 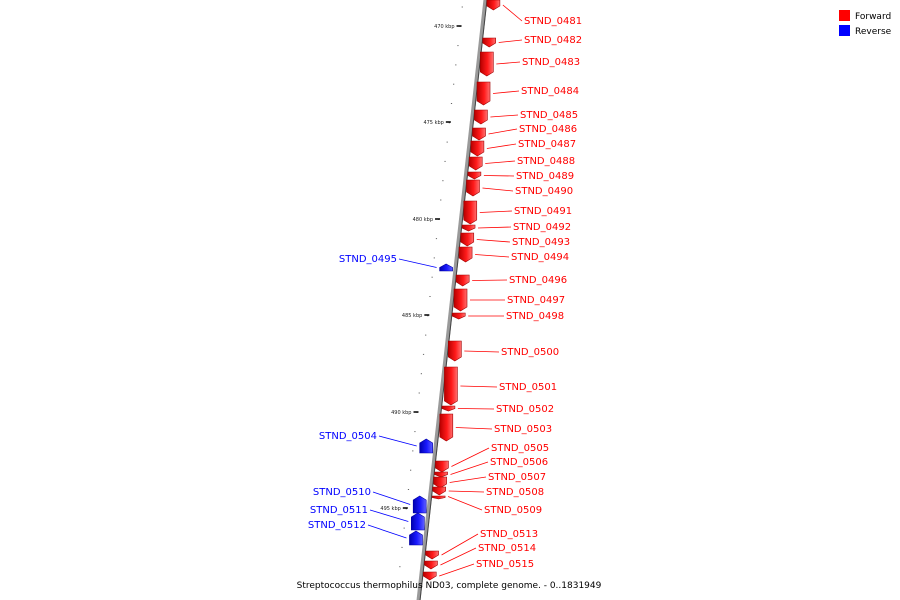 What do you see at coordinates (540, 257) in the screenshot?
I see `gene-label: STND_0494` at bounding box center [540, 257].